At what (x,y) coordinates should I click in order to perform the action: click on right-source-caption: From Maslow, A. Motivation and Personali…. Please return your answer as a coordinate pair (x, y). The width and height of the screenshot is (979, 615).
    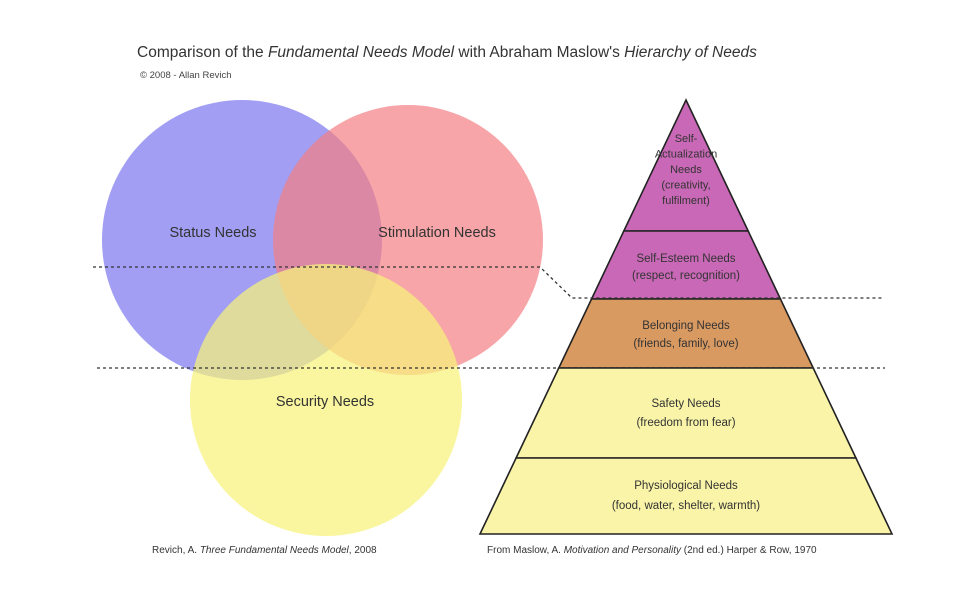
    Looking at the image, I should click on (652, 550).